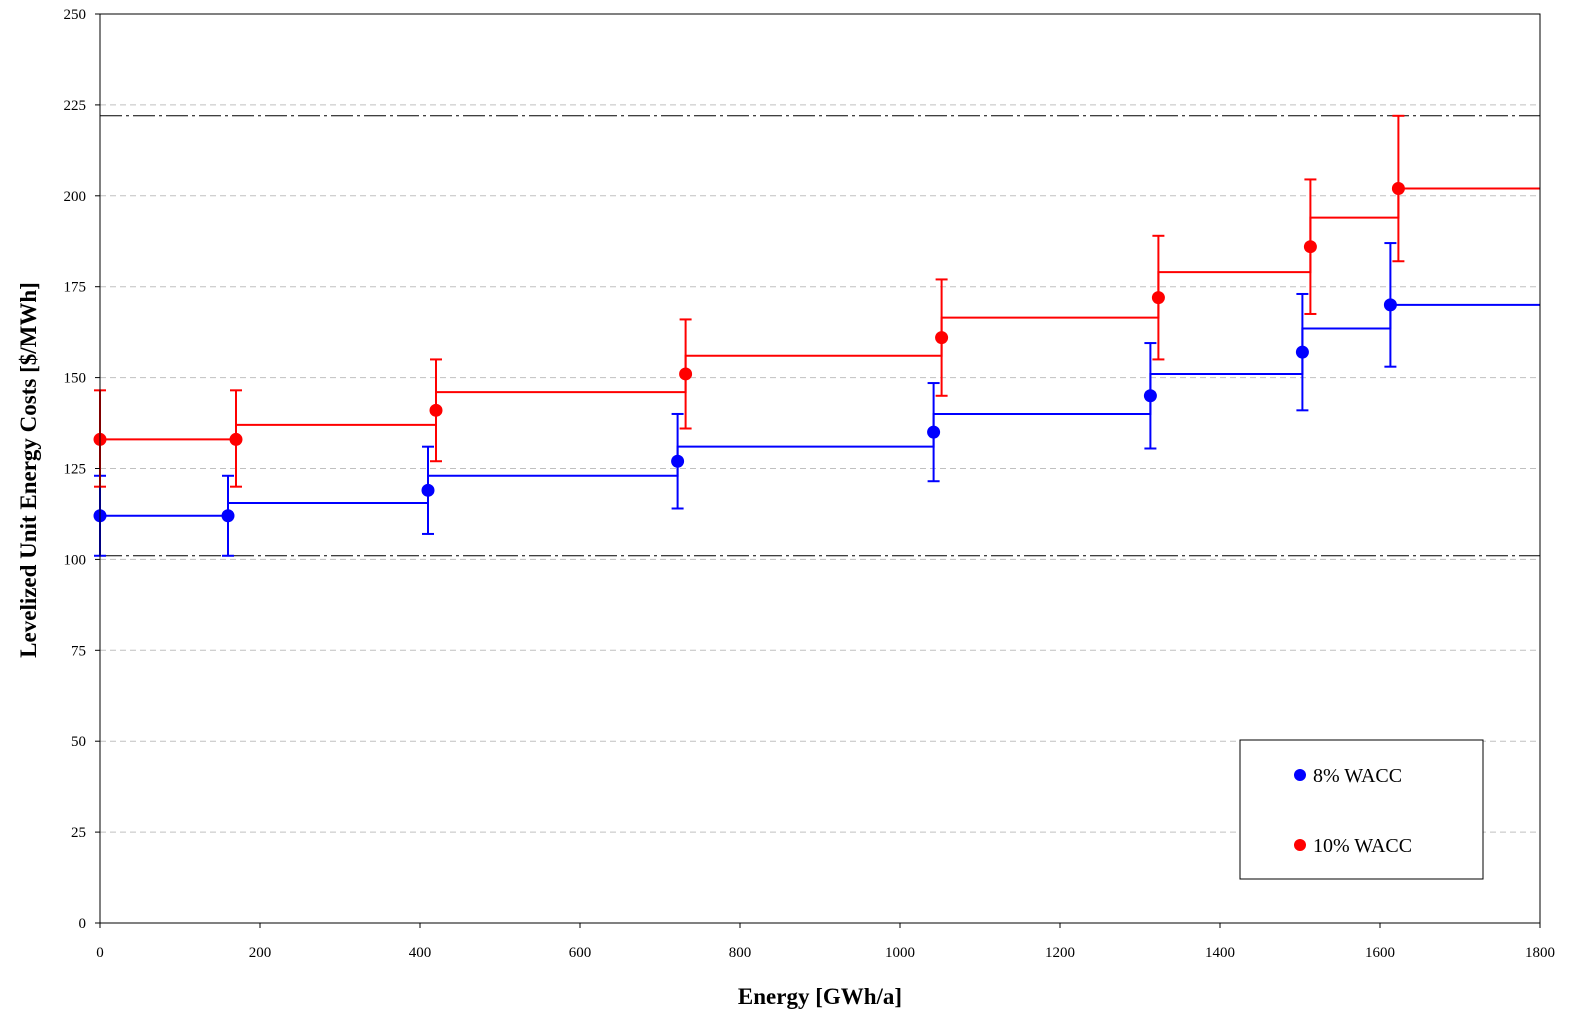 The height and width of the screenshot is (1031, 1583). Describe the element at coordinates (580, 953) in the screenshot. I see `x-tick-label: 600` at that location.